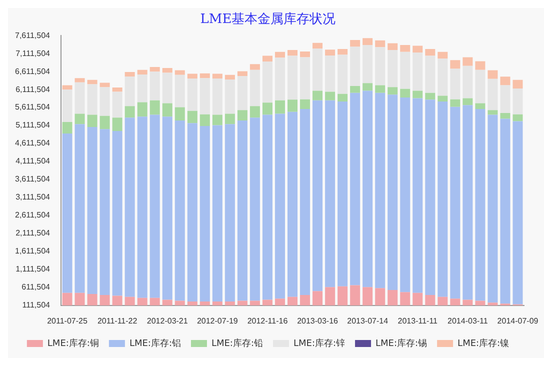 This screenshot has height=369, width=554. What do you see at coordinates (320, 343) in the screenshot?
I see `legend-label: LME:库存:锌` at bounding box center [320, 343].